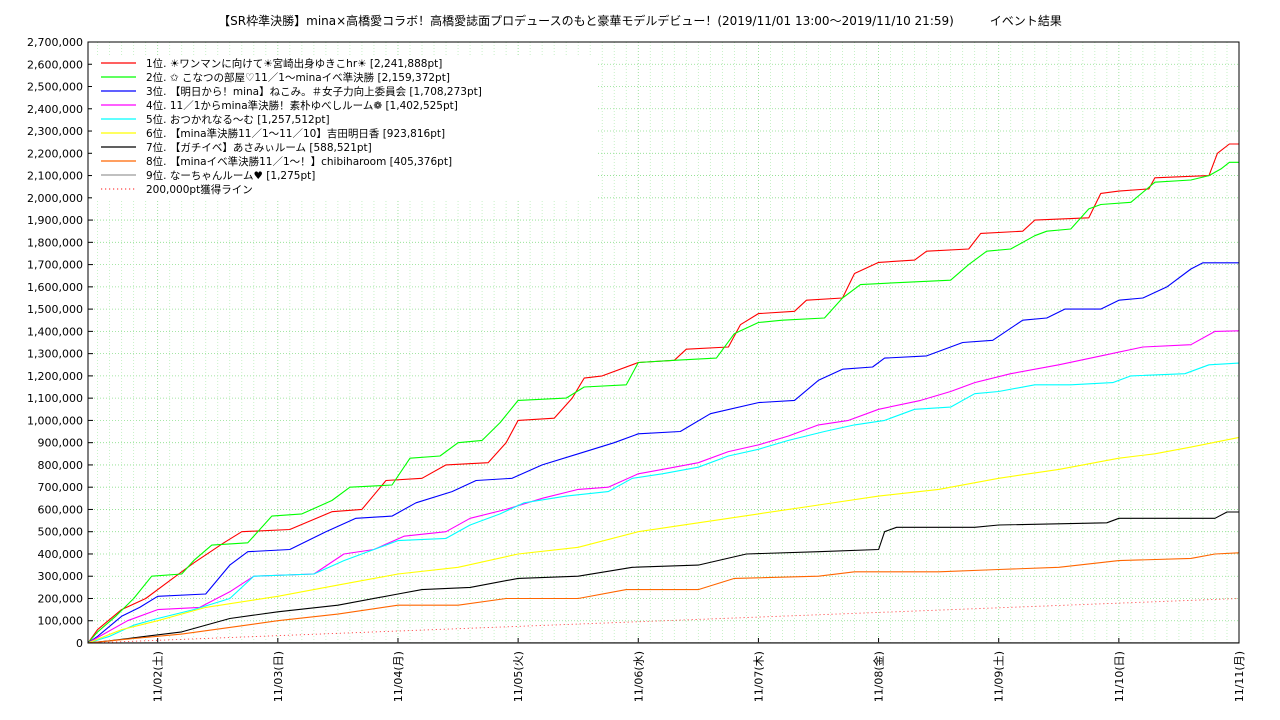 This screenshot has width=1280, height=720. What do you see at coordinates (61, 554) in the screenshot?
I see `y-tick-label: 400,000` at bounding box center [61, 554].